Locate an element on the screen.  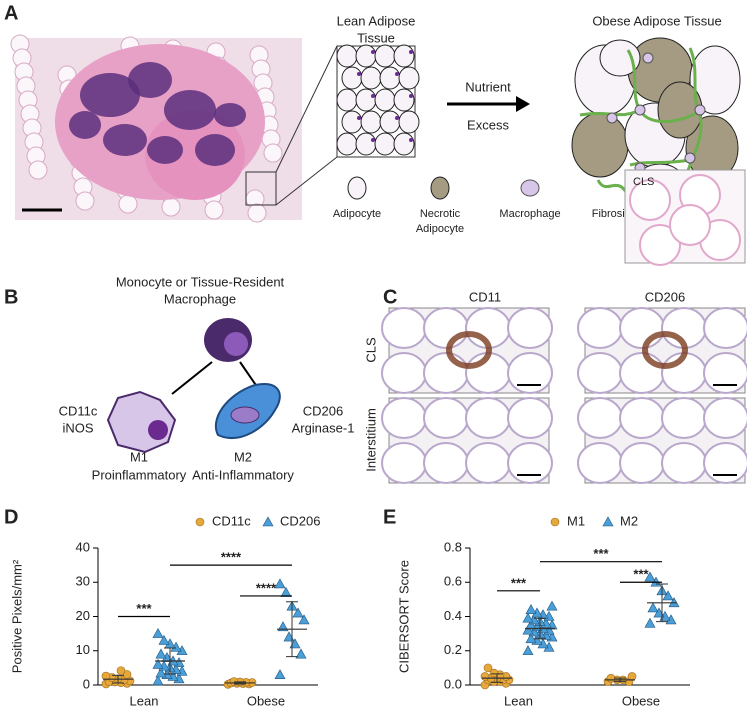
y-tick-label: 40 is located at coordinates (83, 546).